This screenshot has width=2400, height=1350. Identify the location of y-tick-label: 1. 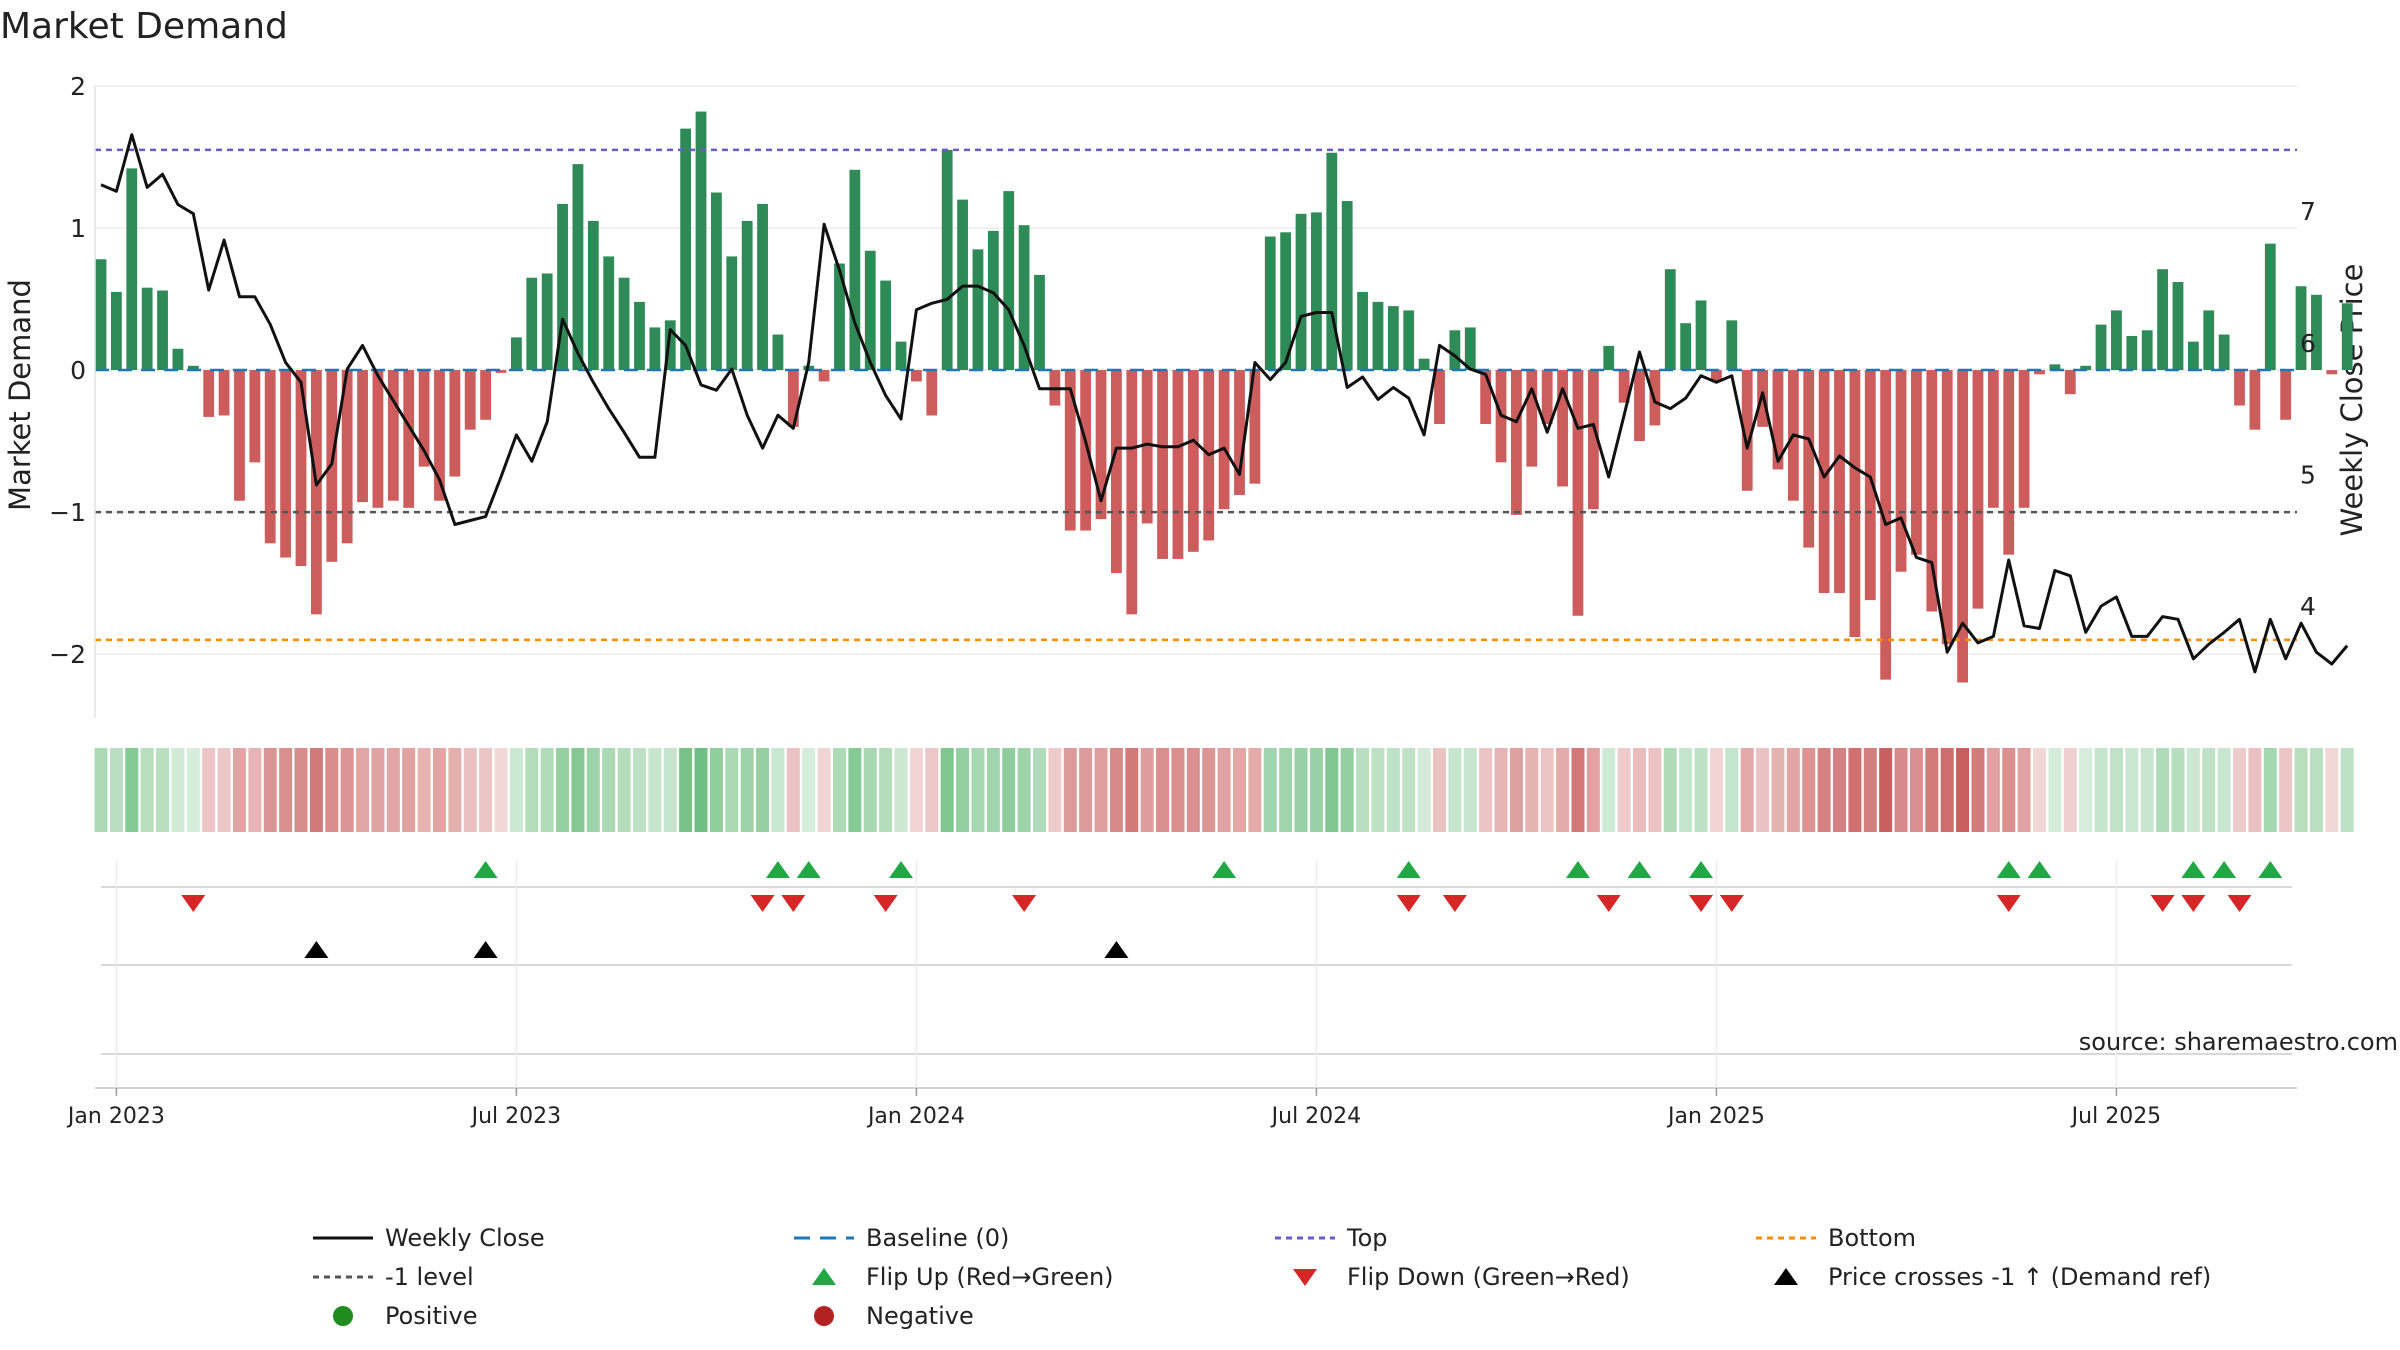
(78, 228).